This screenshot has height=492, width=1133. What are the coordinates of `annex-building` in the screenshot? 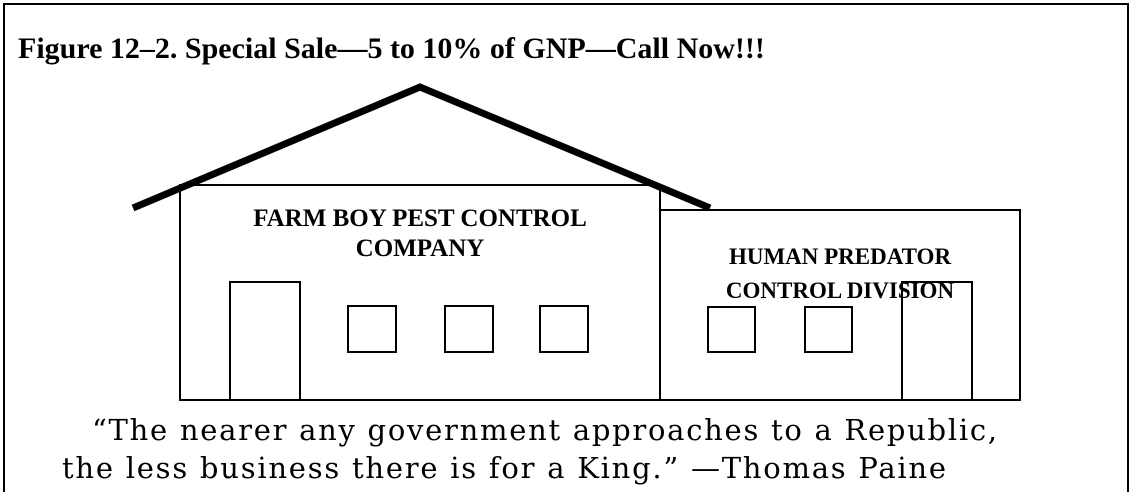 It's located at (840, 305).